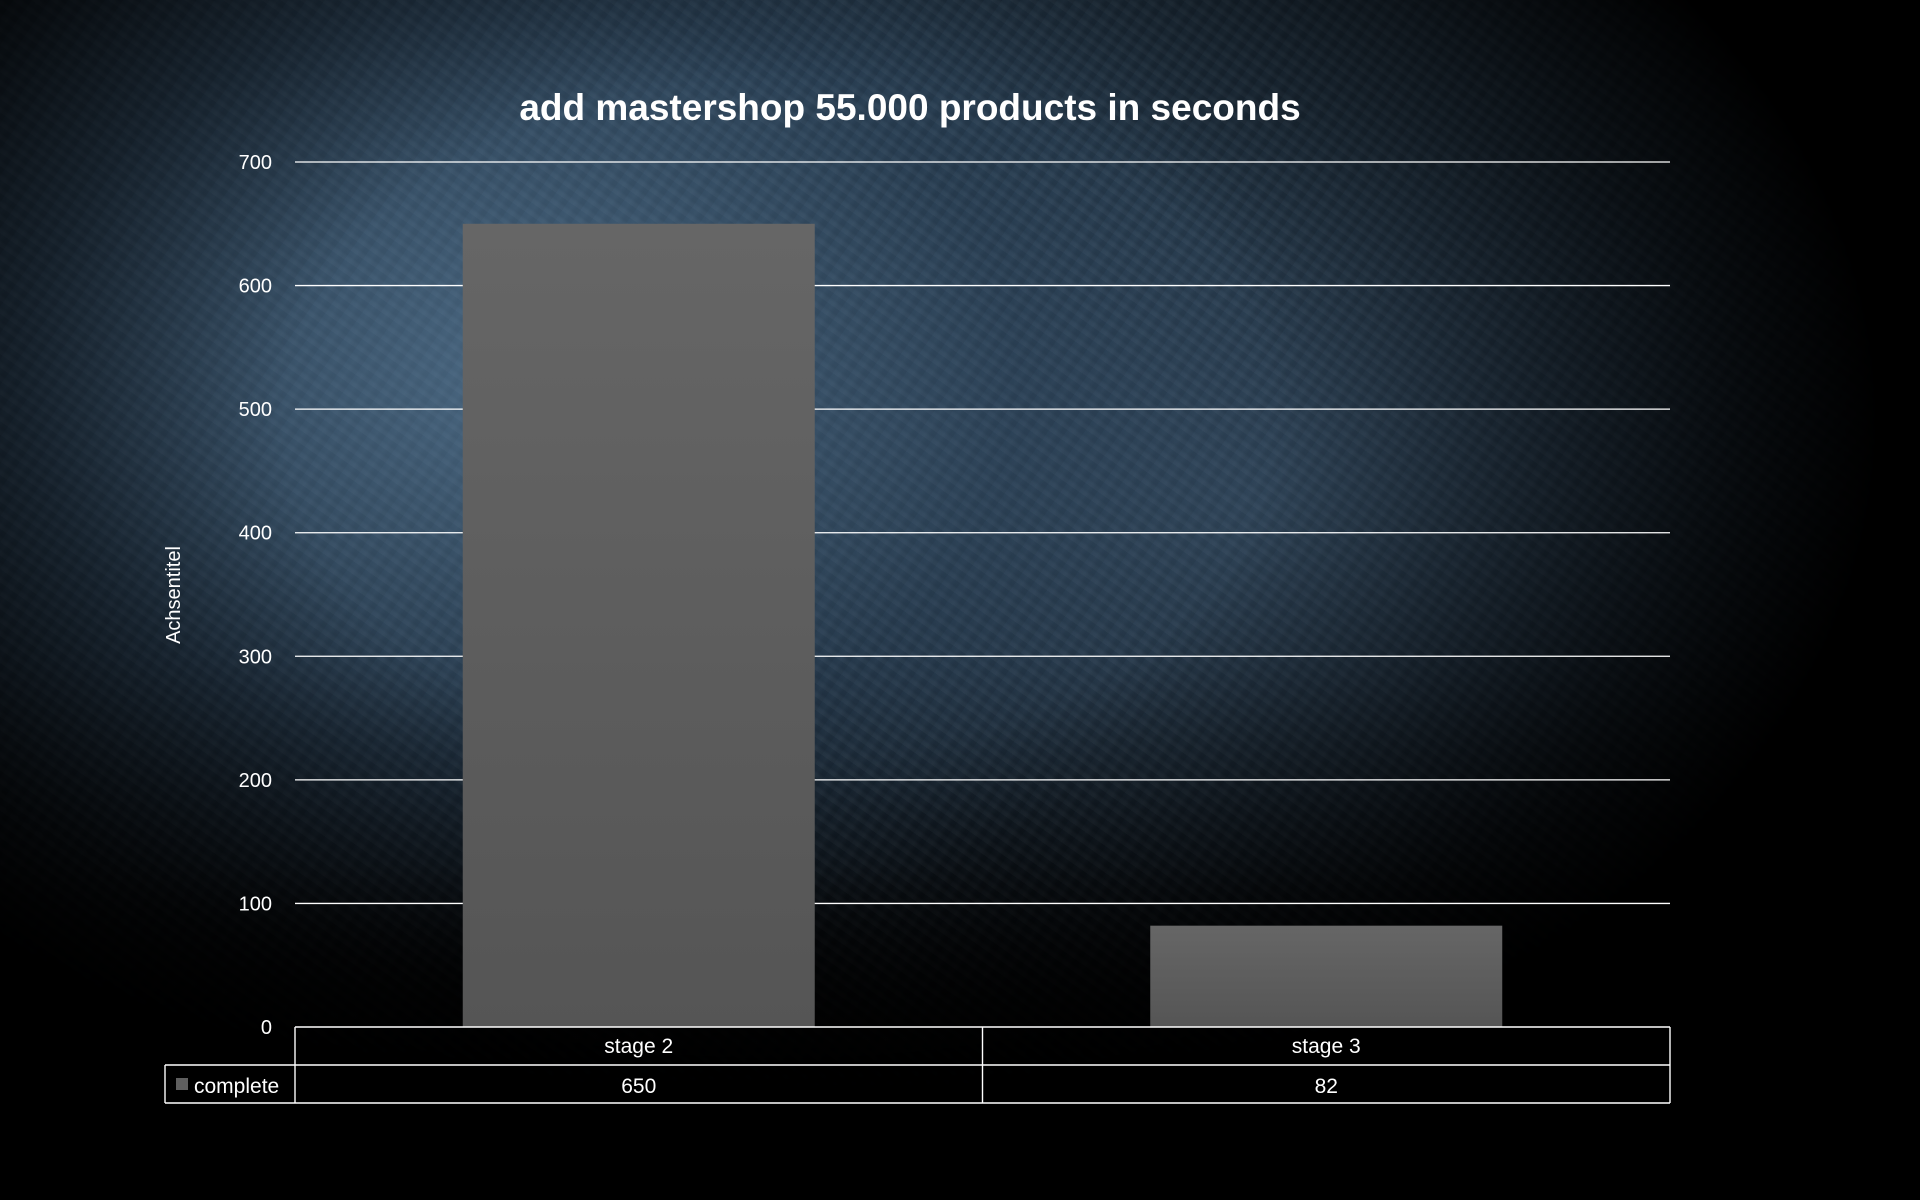 The width and height of the screenshot is (1920, 1200). Describe the element at coordinates (1326, 1046) in the screenshot. I see `category-label: stage 3` at that location.